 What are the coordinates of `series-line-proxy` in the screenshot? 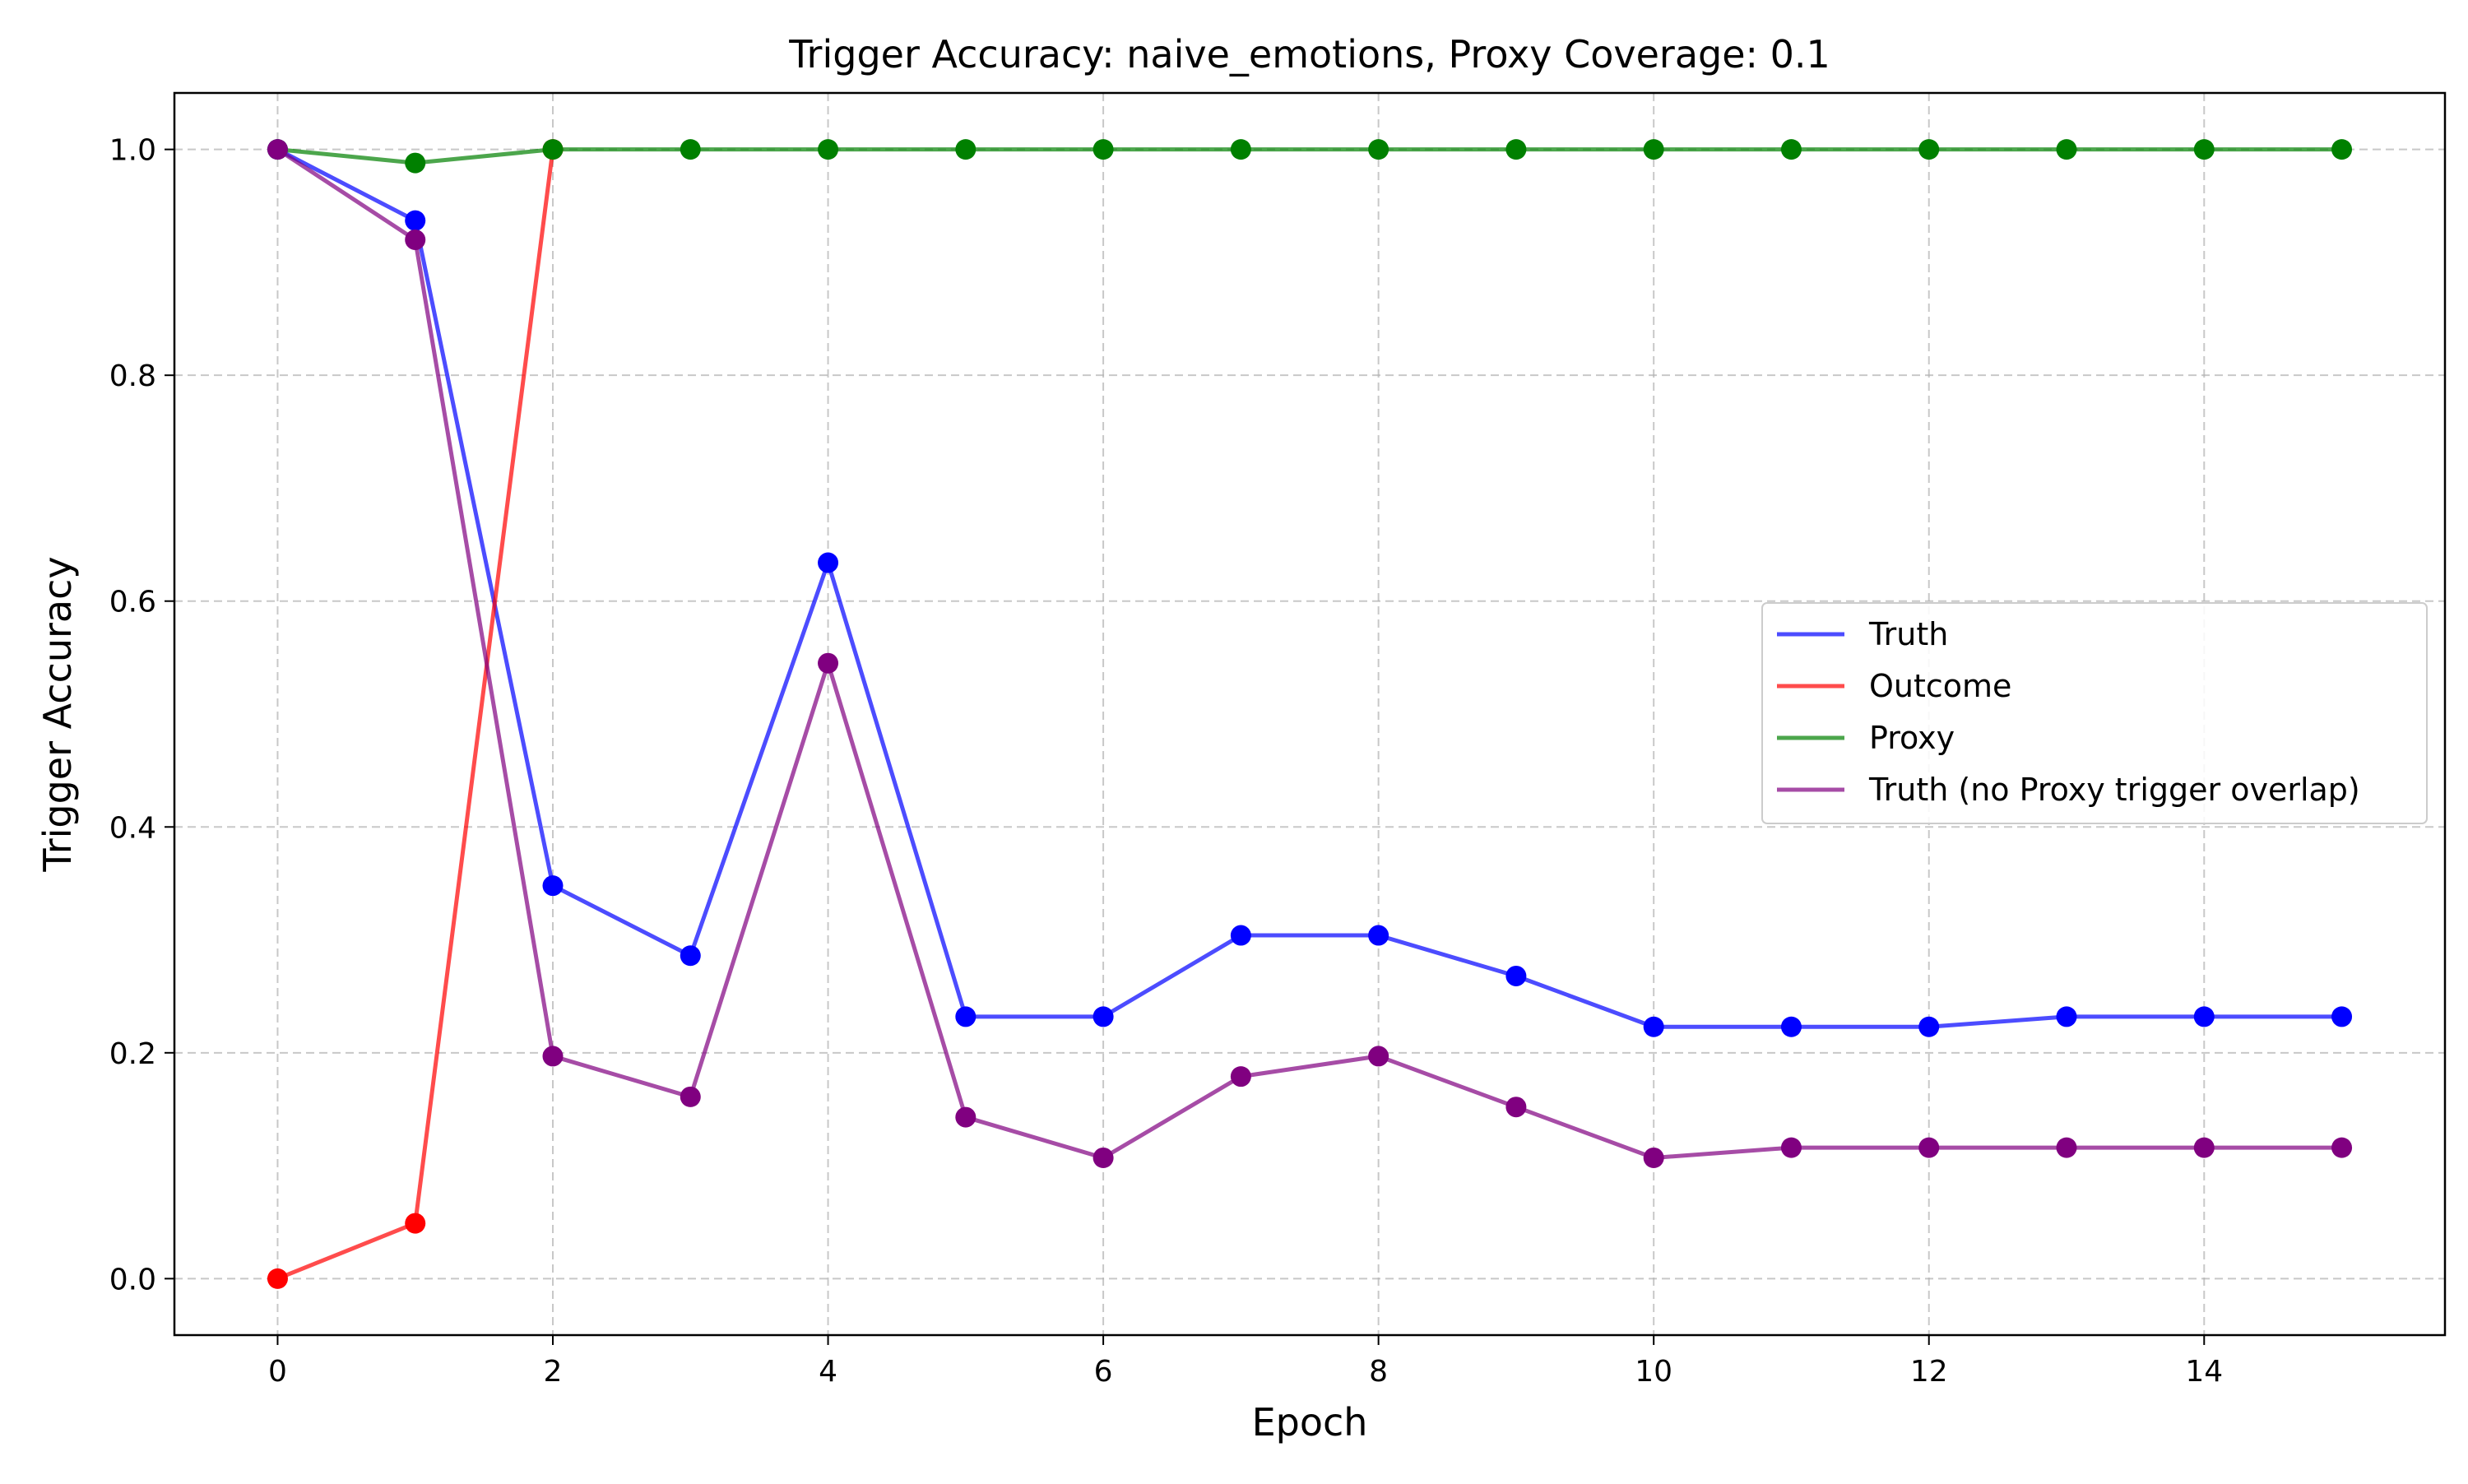 It's located at (1309, 156).